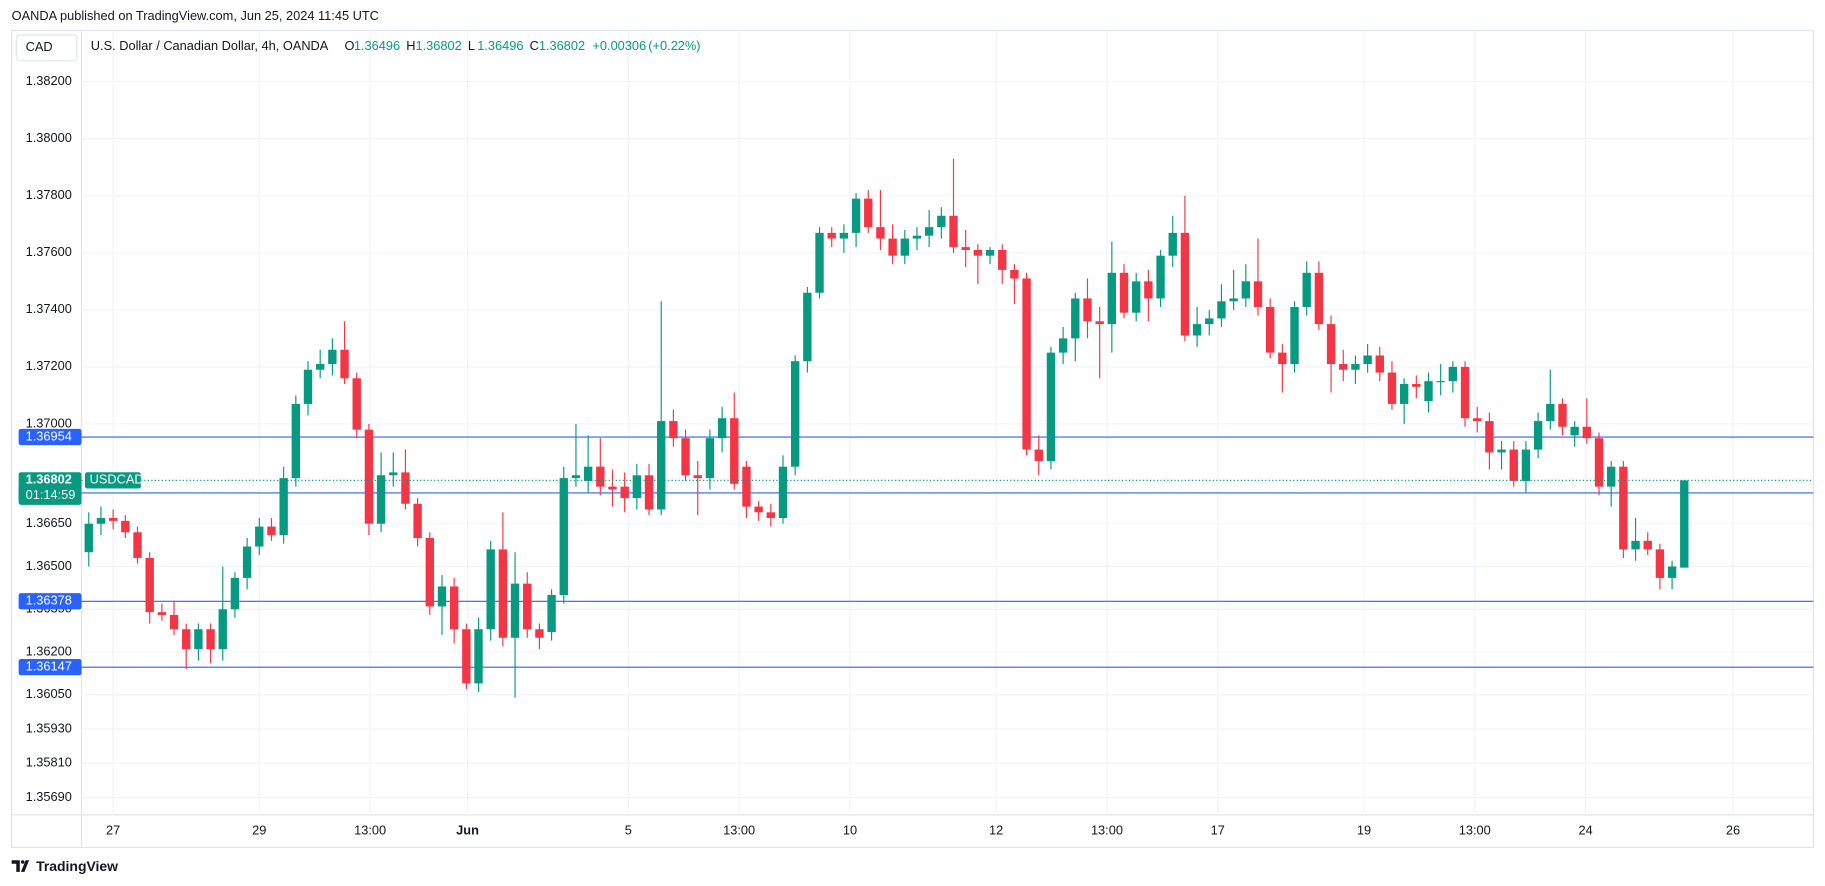 Image resolution: width=1825 pixels, height=886 pixels. What do you see at coordinates (210, 45) in the screenshot?
I see `legend-title: U.S. Dollar / Canadian Dollar, 4h, OANDA` at bounding box center [210, 45].